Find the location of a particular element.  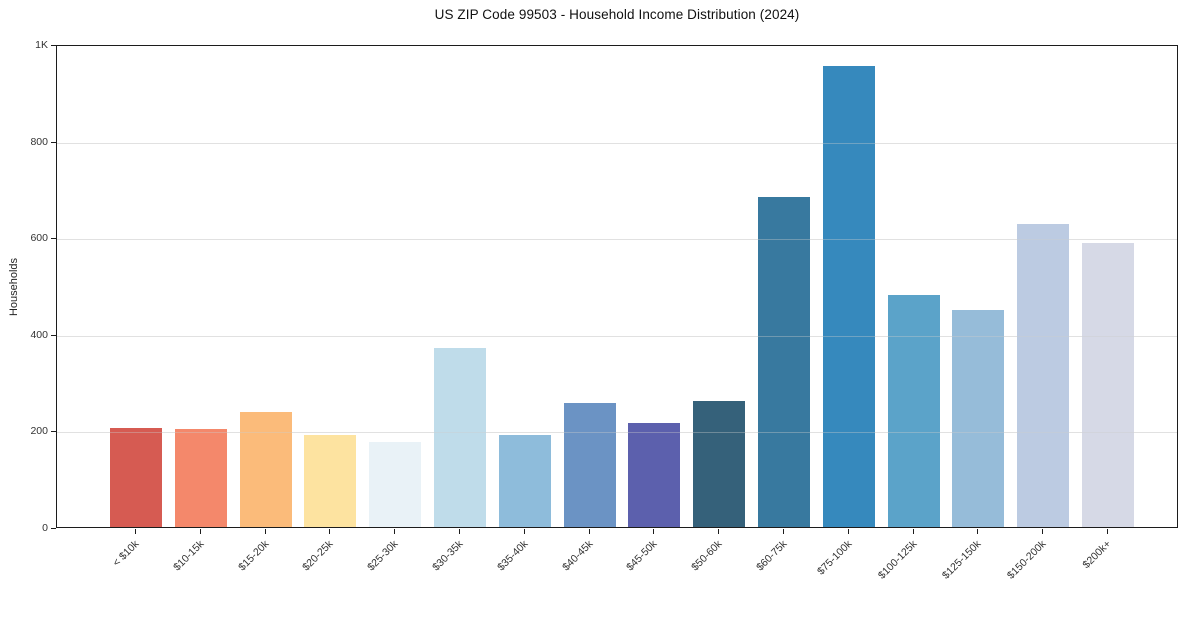

bar-30-35k is located at coordinates (460, 437).